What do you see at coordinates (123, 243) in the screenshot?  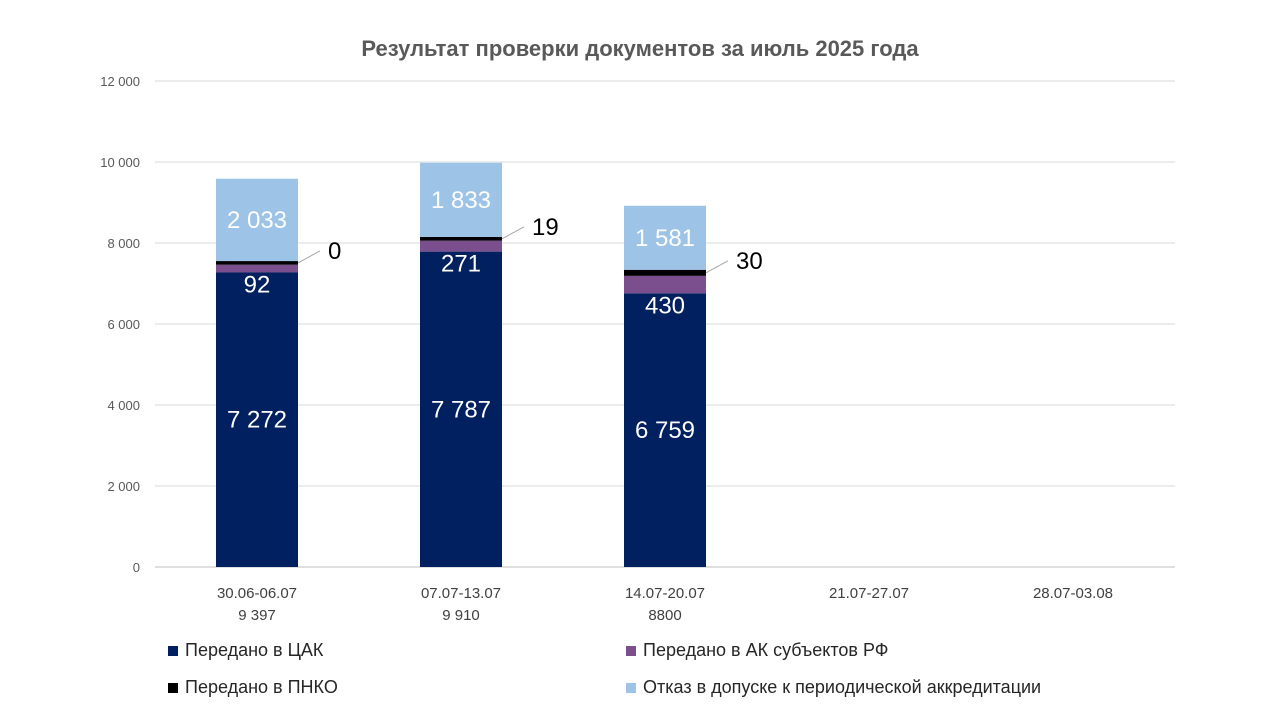 I see `y-tick-label: 8 000` at bounding box center [123, 243].